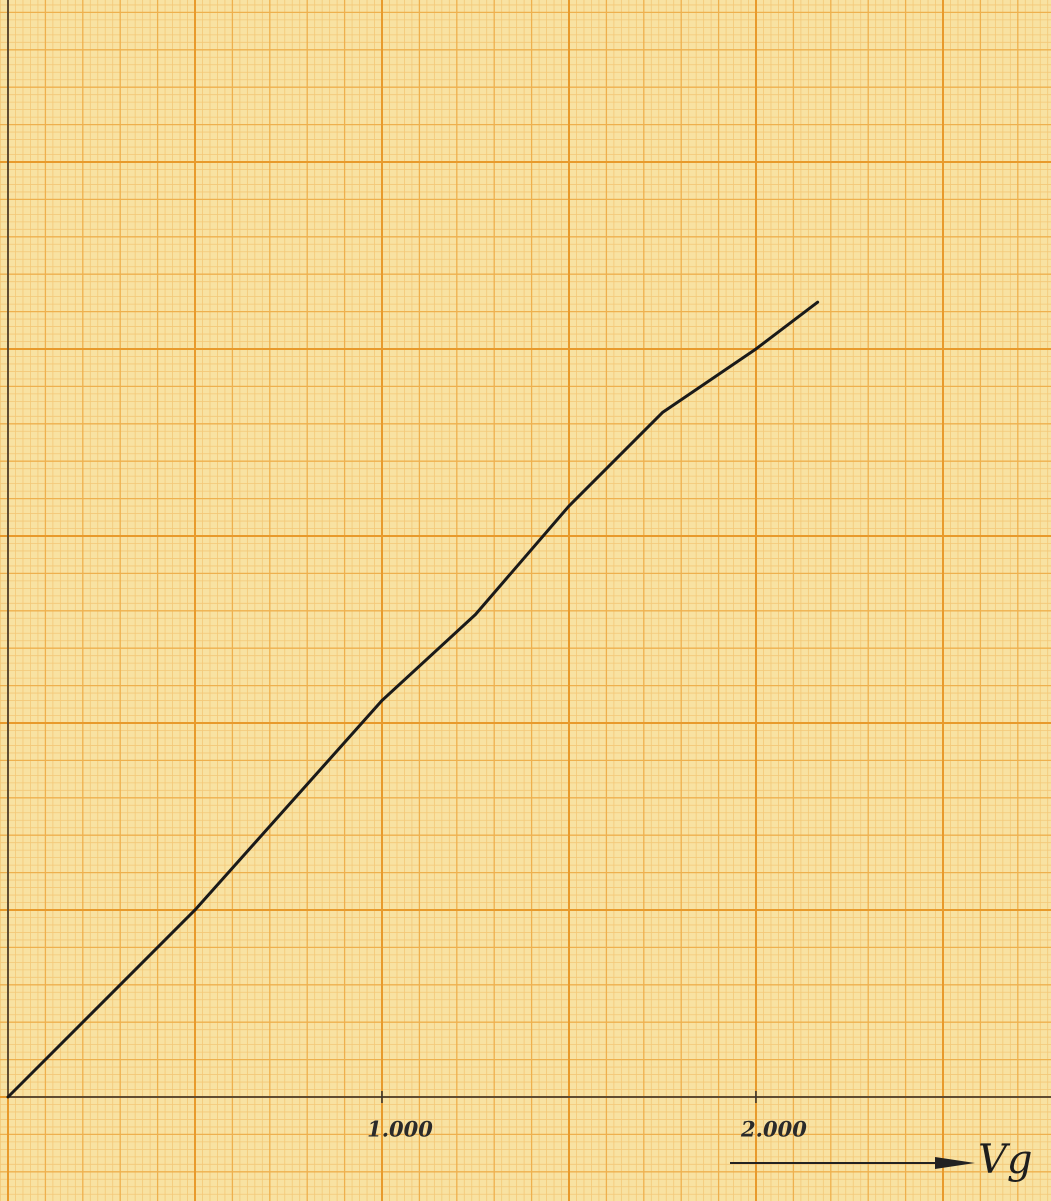 This screenshot has width=1051, height=1201. I want to click on x-axis-label: Vg, so click(1005, 1160).